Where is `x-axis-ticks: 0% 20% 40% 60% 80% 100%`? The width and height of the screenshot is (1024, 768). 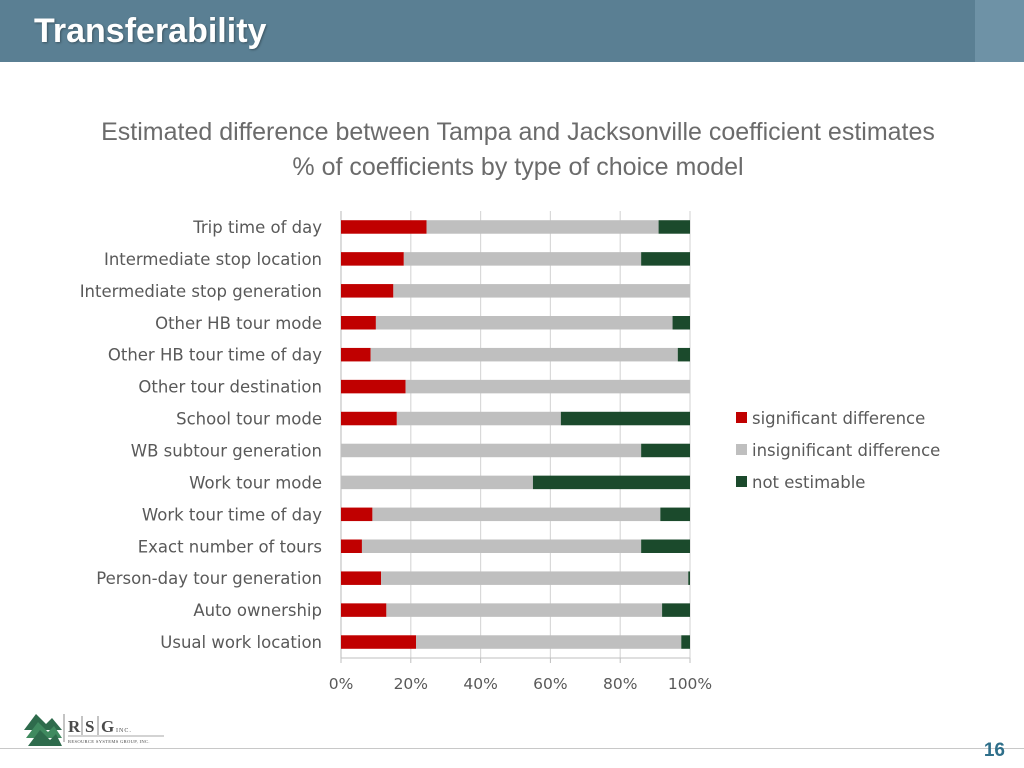 x-axis-ticks: 0% 20% 40% 60% 80% 100% is located at coordinates (520, 684).